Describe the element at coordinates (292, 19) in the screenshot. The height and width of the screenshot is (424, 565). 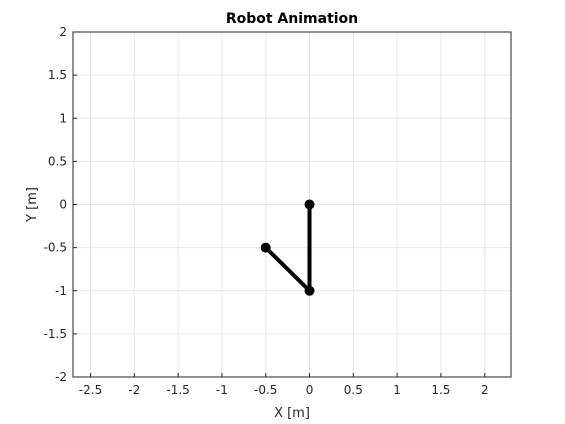
I see `chart-title: Robot Animation` at that location.